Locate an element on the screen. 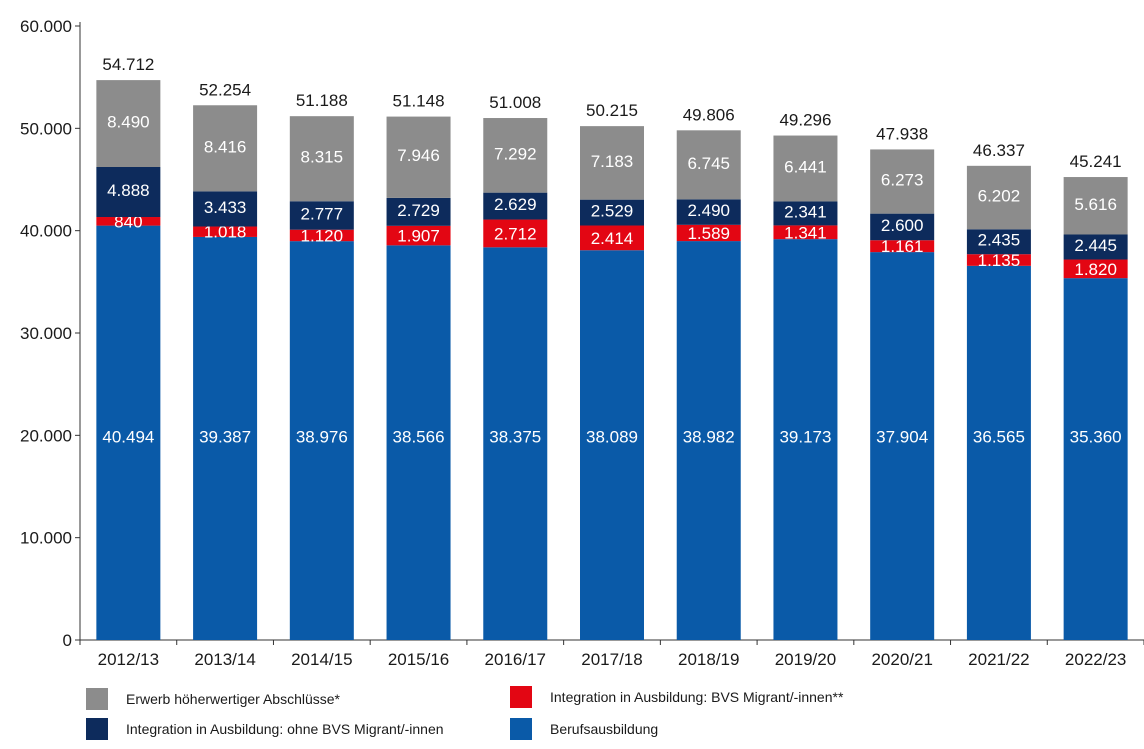  data-label-bvs_migranten: 1.135 is located at coordinates (999, 260).